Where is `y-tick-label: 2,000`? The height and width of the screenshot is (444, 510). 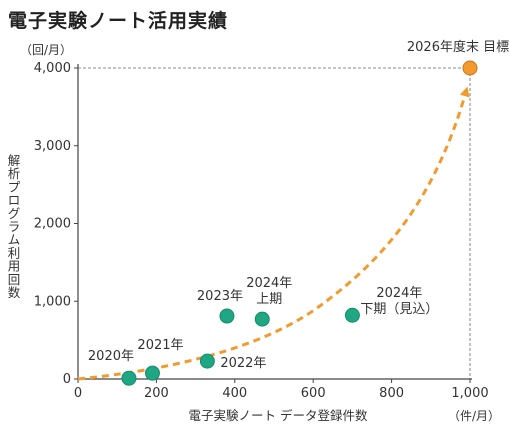 y-tick-label: 2,000 is located at coordinates (52, 224).